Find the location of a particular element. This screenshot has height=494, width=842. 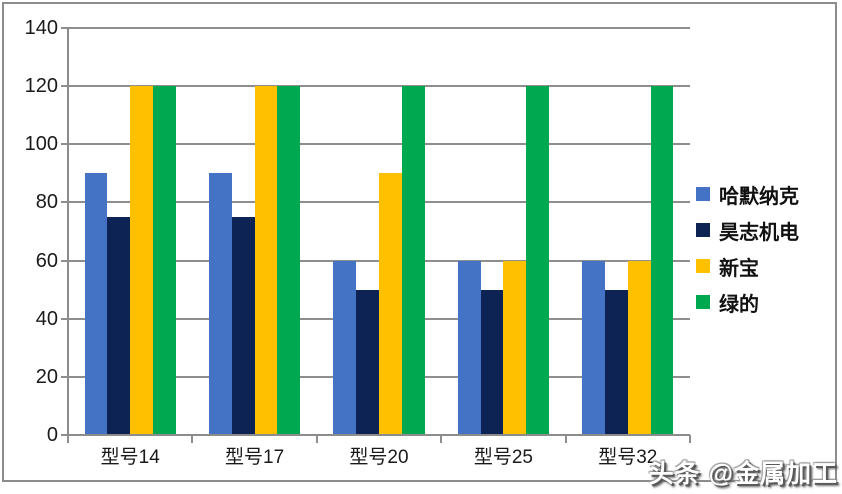

legend-item: 绿的 is located at coordinates (747, 302).